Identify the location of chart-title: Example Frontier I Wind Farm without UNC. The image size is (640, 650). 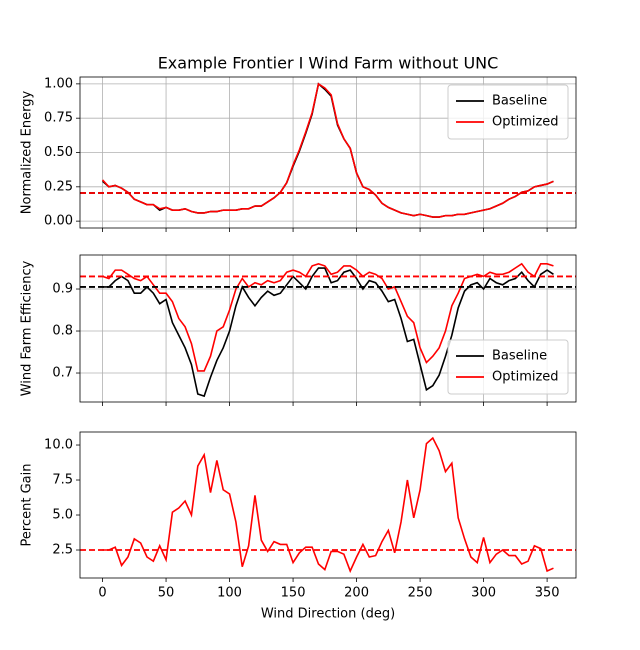
(328, 63).